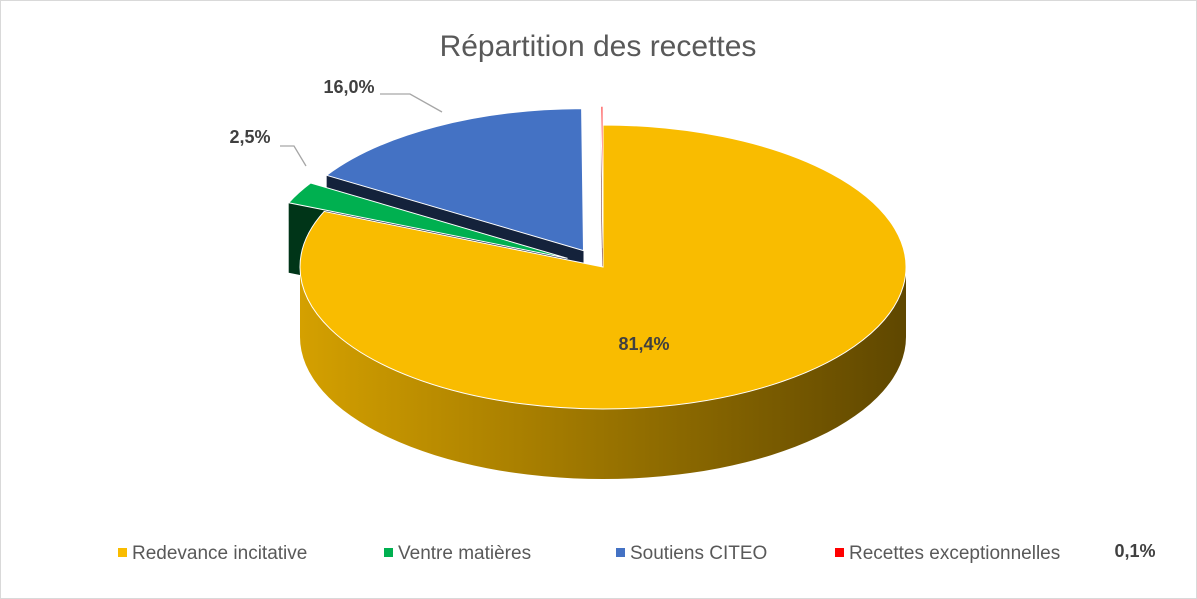 The image size is (1197, 599). What do you see at coordinates (219, 553) in the screenshot?
I see `legend-label: Redevance incitative` at bounding box center [219, 553].